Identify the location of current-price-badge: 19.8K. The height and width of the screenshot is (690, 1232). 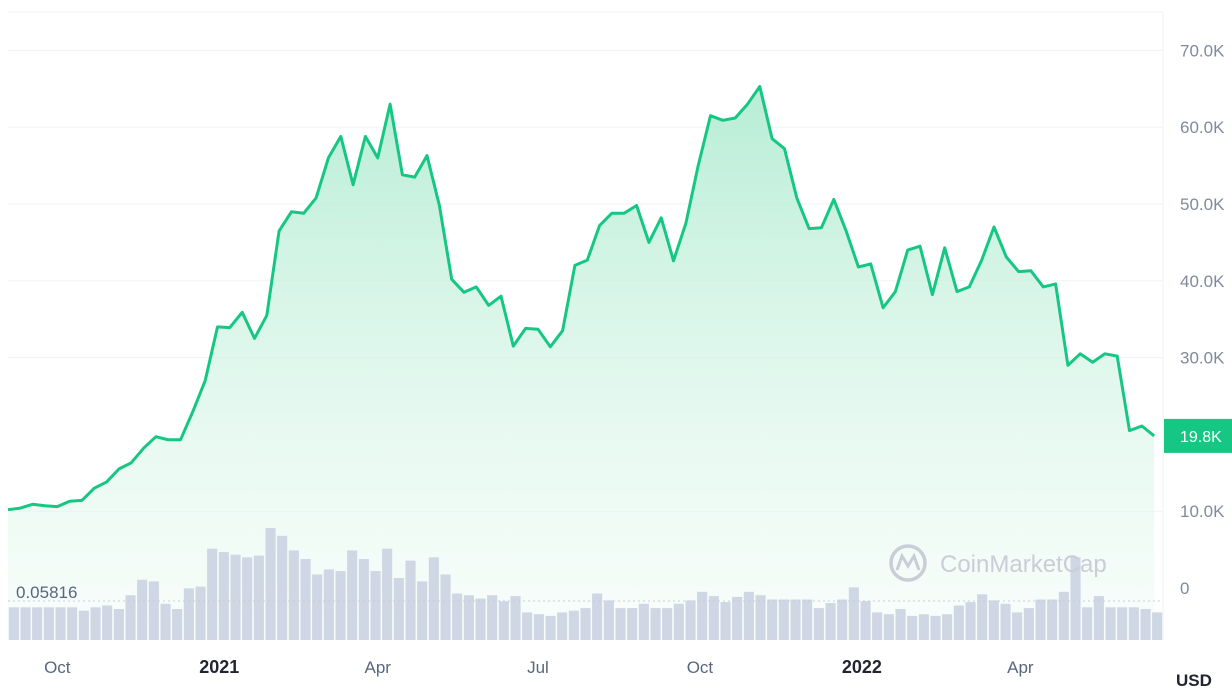
(1198, 435).